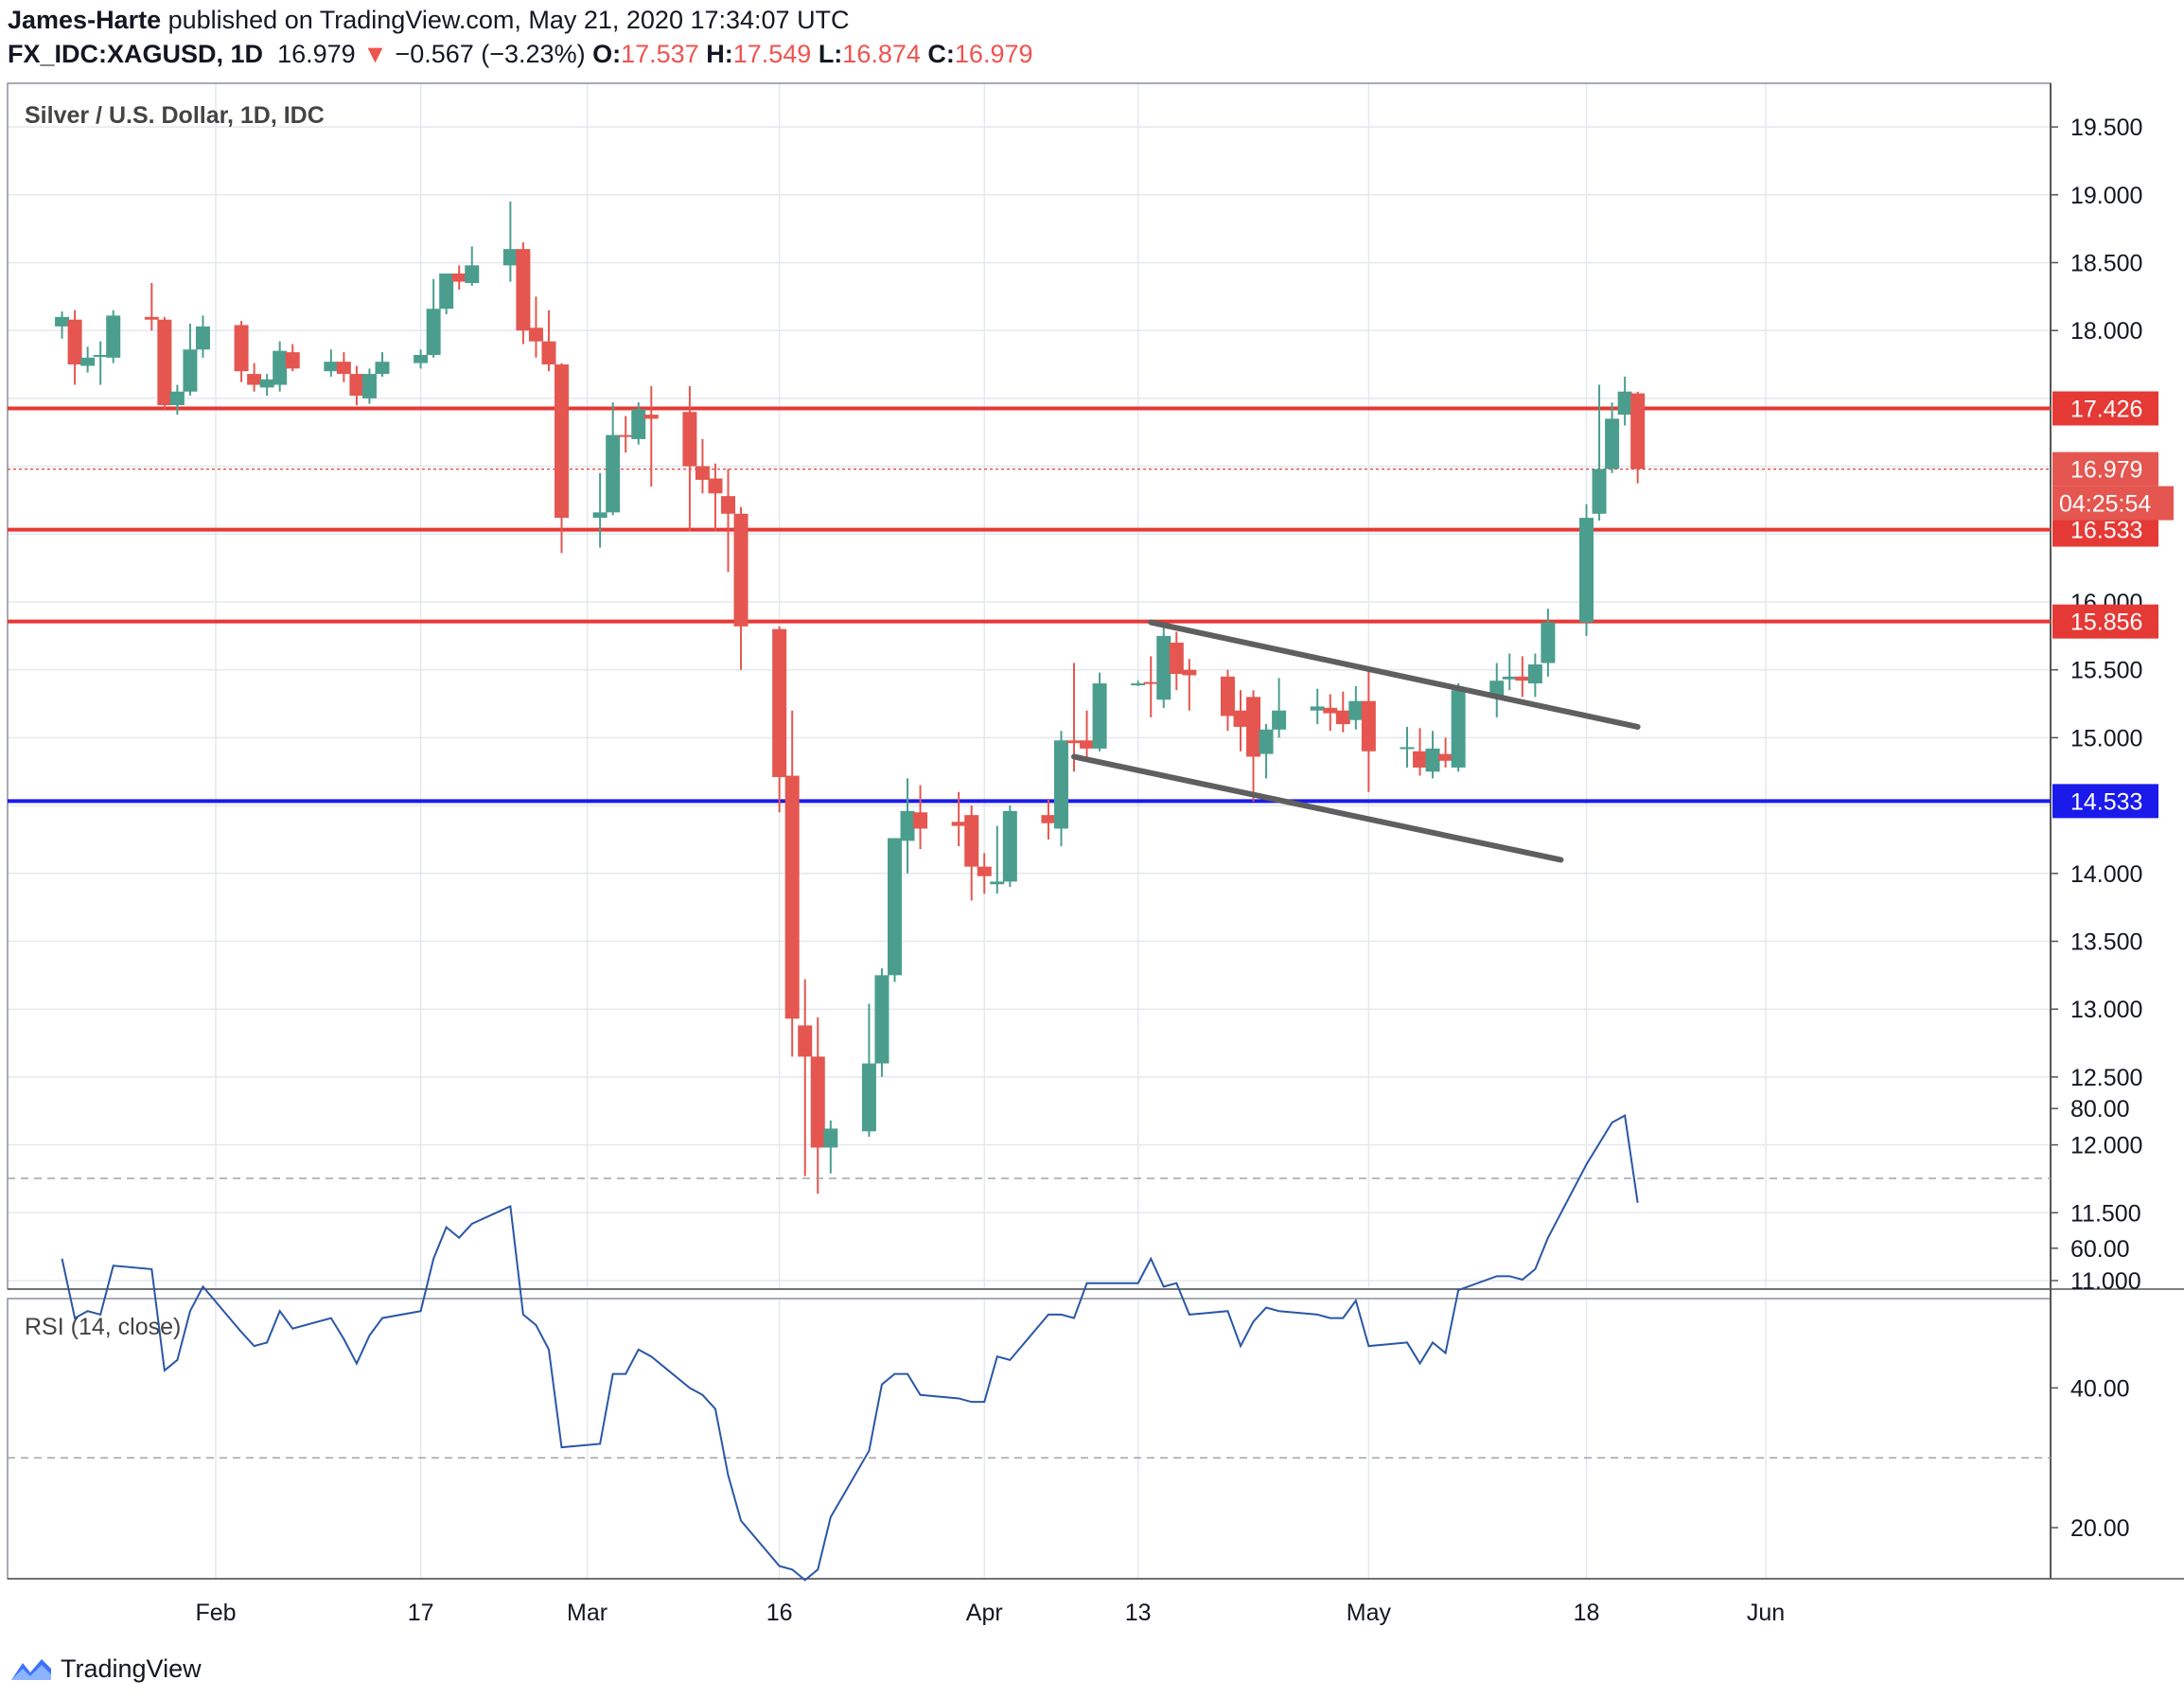 The width and height of the screenshot is (2184, 1698). I want to click on high-label: H:, so click(719, 54).